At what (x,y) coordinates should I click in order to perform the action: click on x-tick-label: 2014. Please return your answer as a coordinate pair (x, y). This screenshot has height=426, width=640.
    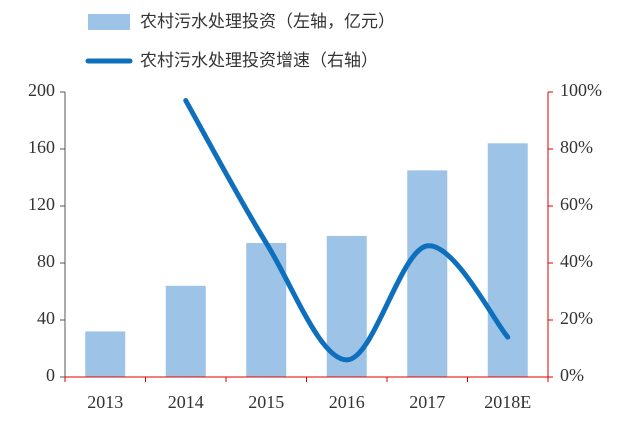
    Looking at the image, I should click on (186, 402).